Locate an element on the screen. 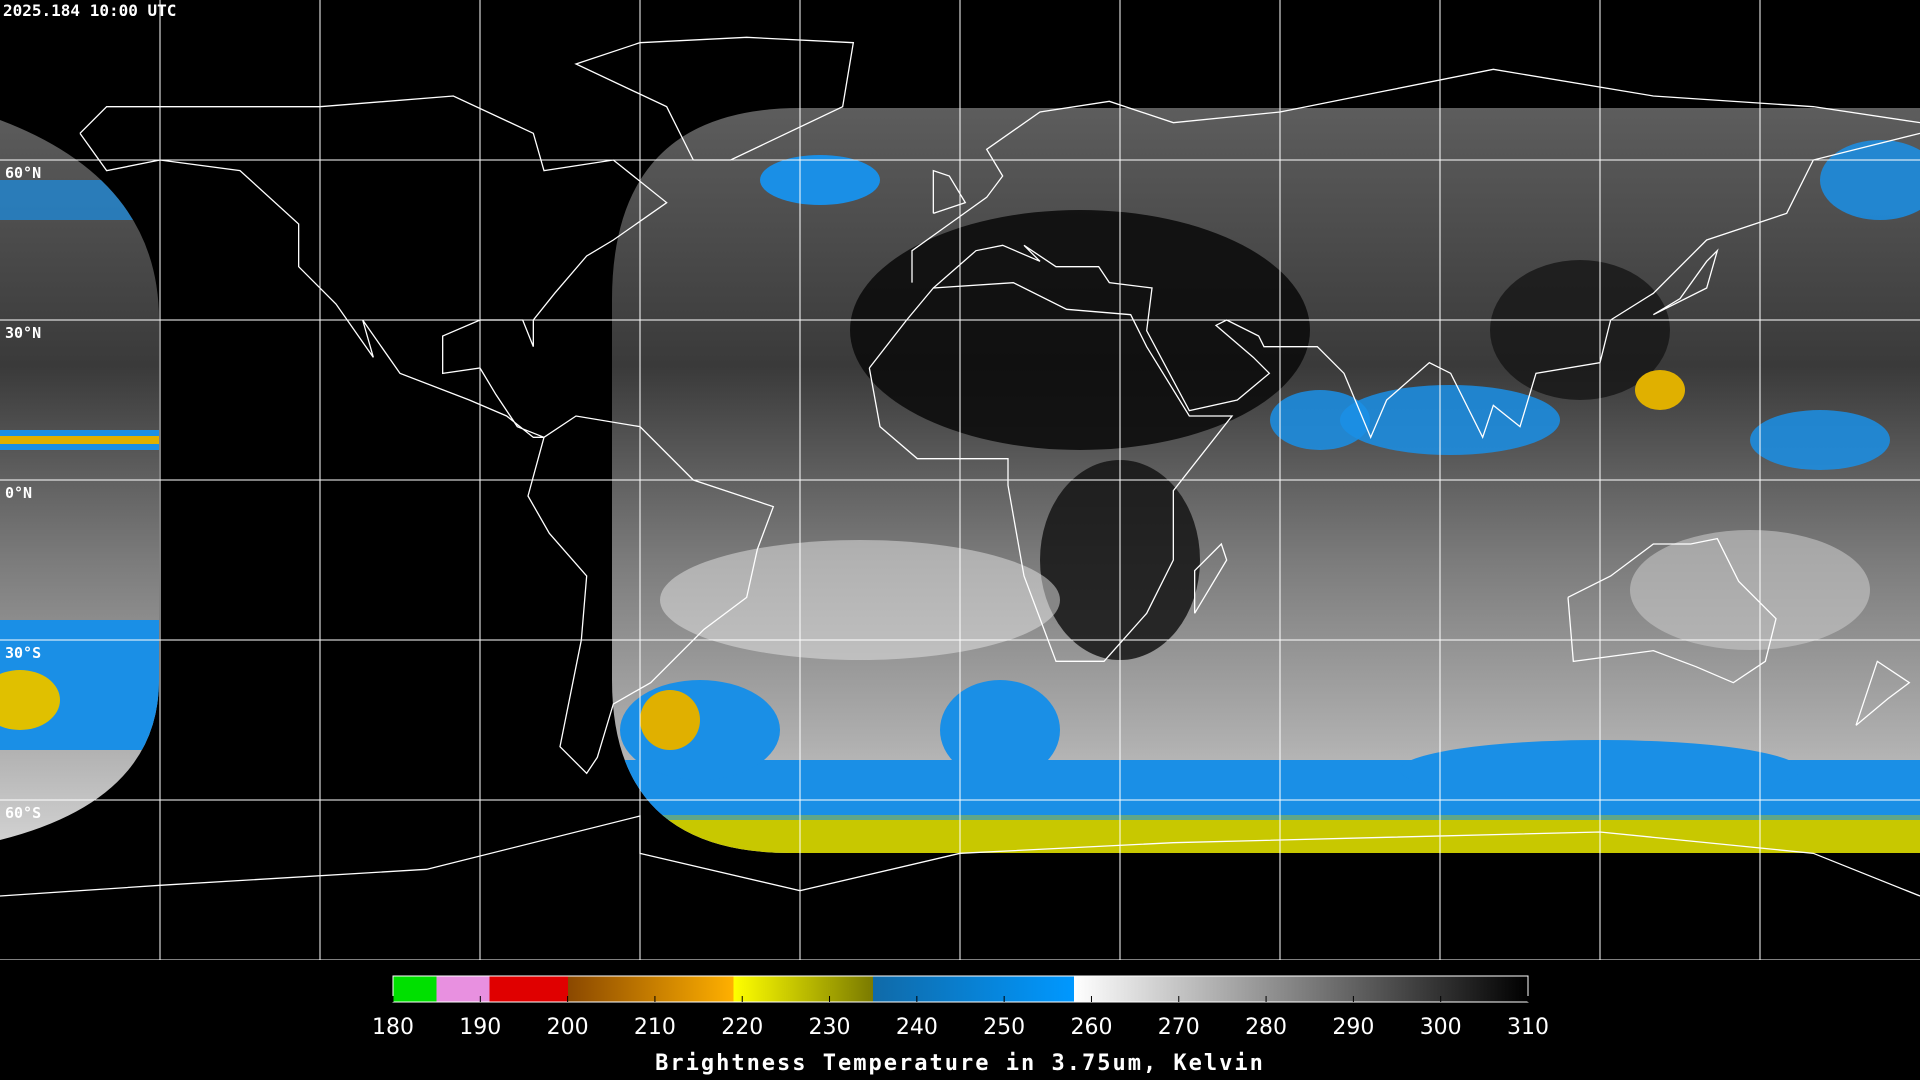  colorbar-title: Brightness Temperature in 3.75um, Kelvin is located at coordinates (960, 1063).